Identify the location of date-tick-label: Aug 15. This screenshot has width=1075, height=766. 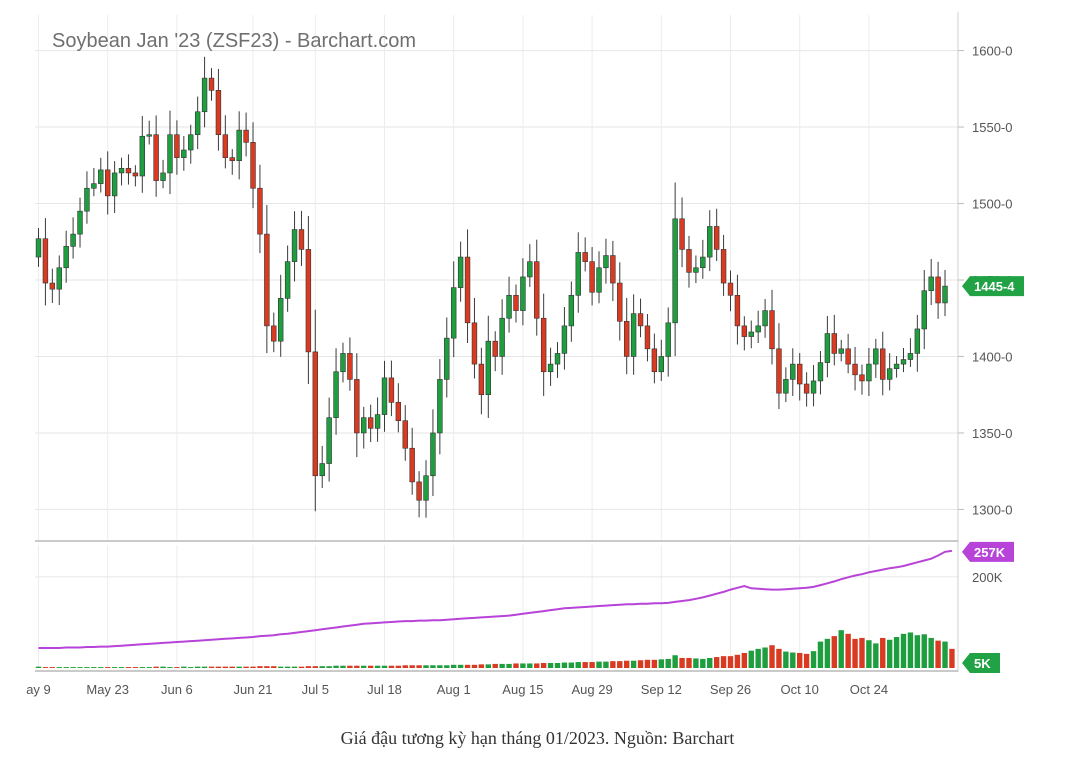
(522, 689).